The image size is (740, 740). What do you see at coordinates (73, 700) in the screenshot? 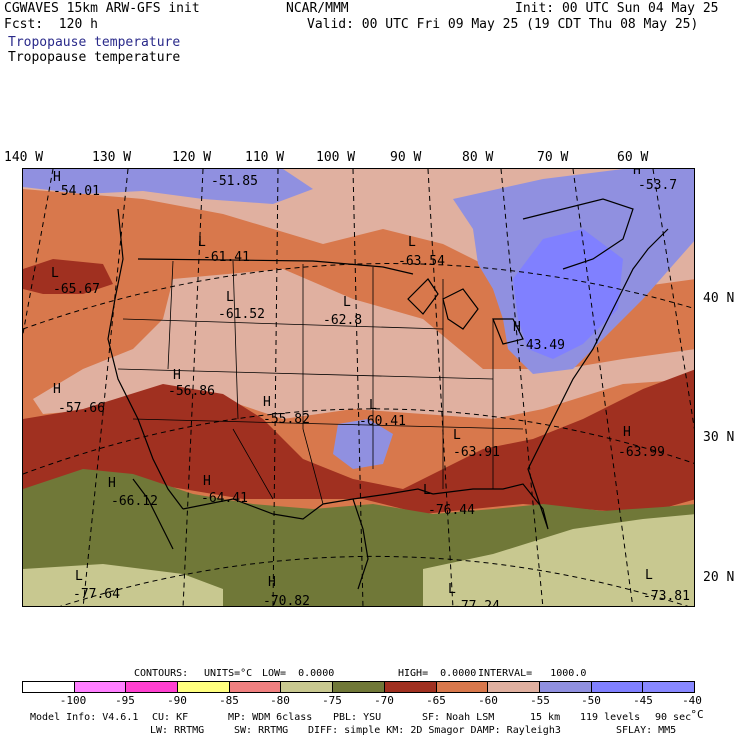
I see `colorbar-tick: -100` at bounding box center [73, 700].